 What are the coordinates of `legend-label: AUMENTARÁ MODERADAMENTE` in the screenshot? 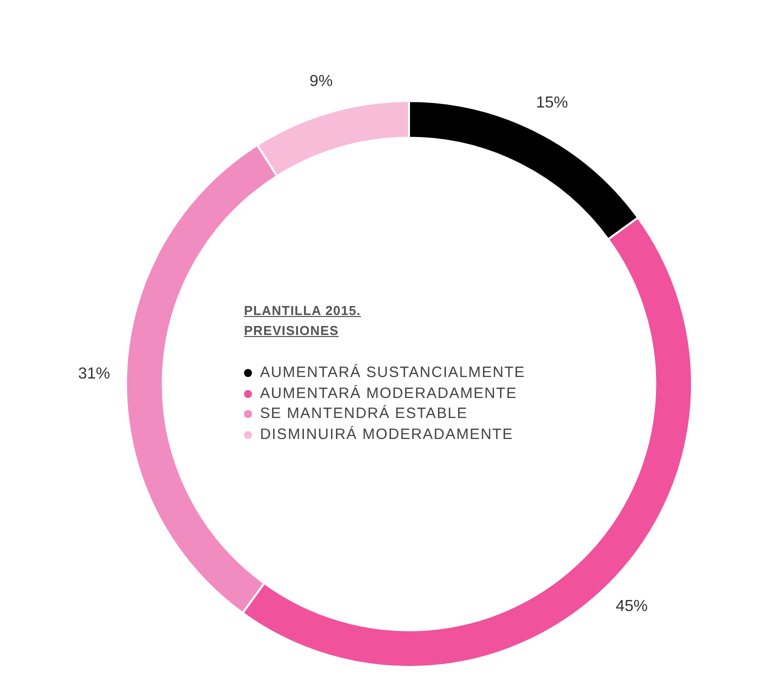 It's located at (389, 394).